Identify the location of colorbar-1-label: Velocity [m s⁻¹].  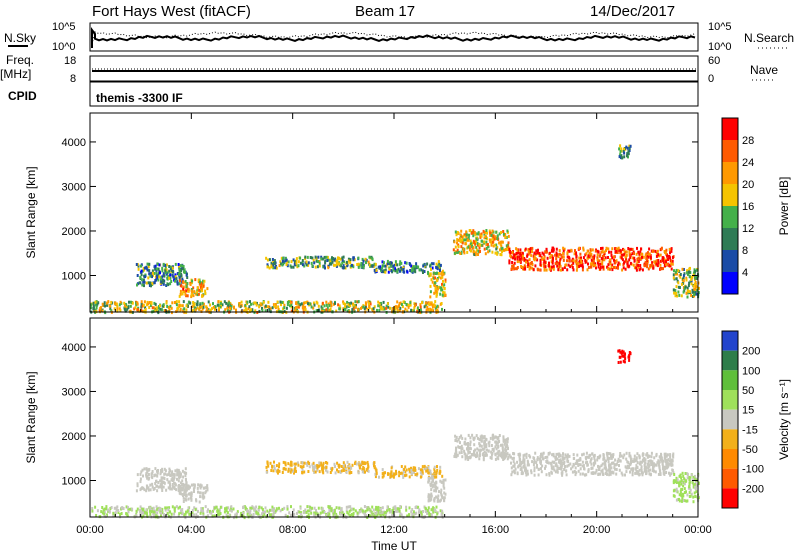
(784, 419).